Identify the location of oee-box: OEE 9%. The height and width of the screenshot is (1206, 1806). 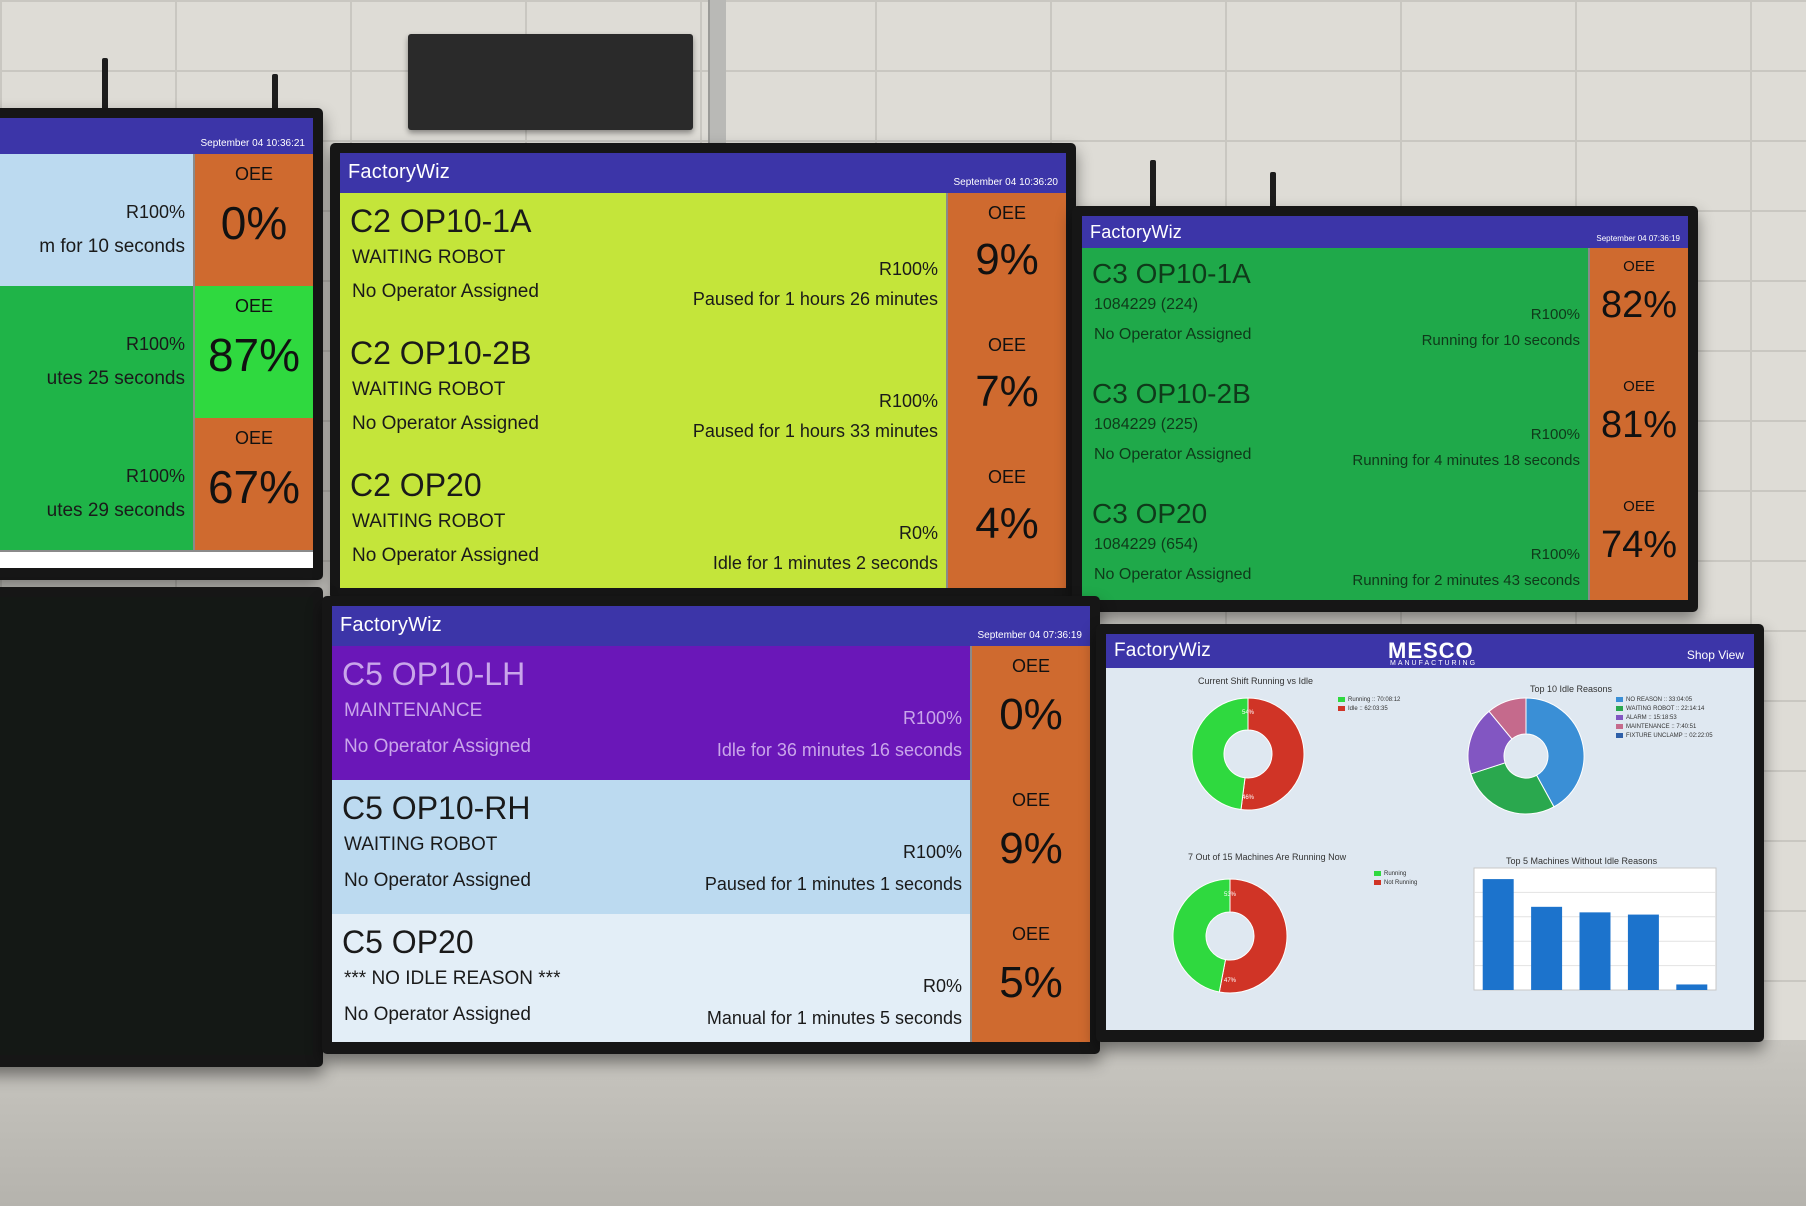
(1030, 847).